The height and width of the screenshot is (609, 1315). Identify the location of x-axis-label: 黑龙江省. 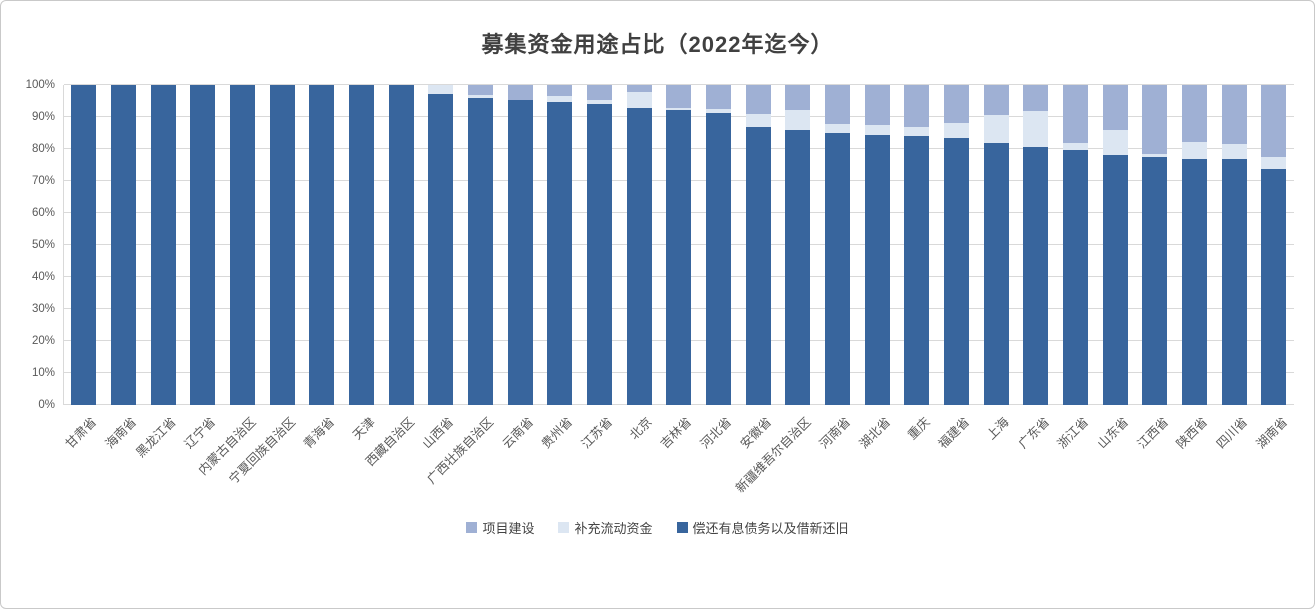
(156, 437).